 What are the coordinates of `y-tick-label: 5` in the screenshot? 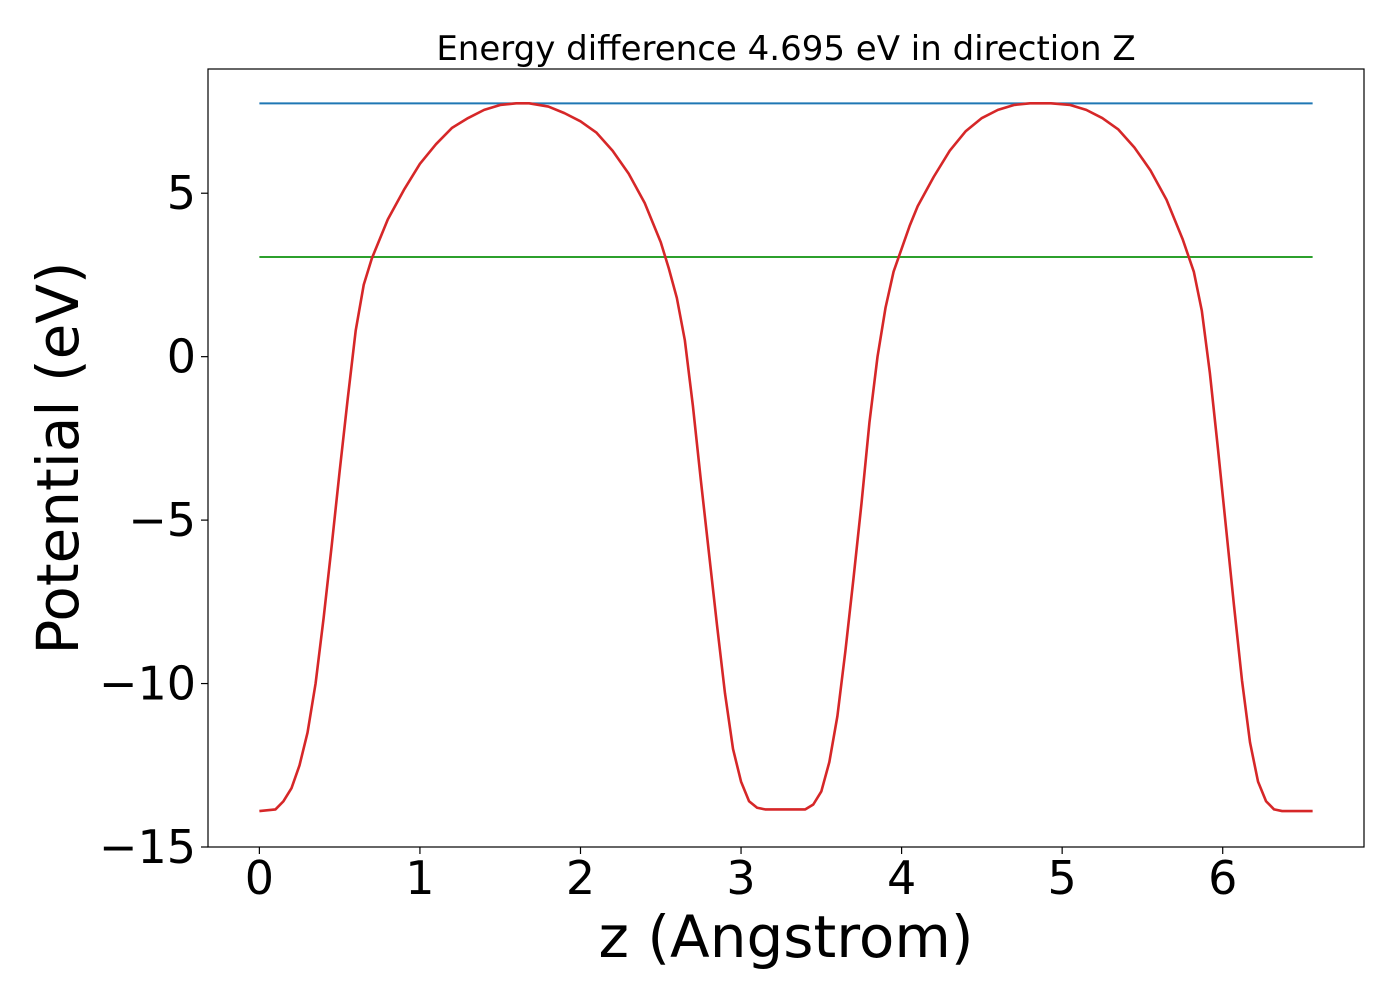 It's located at (181, 193).